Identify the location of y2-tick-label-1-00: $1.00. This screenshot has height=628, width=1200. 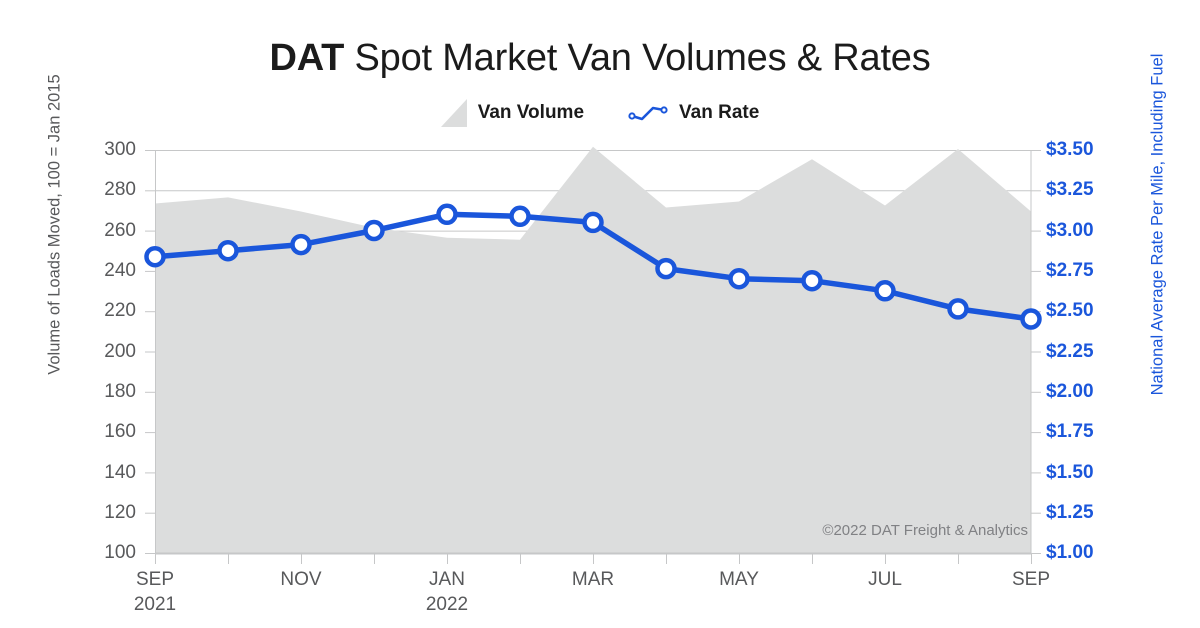
(1070, 552).